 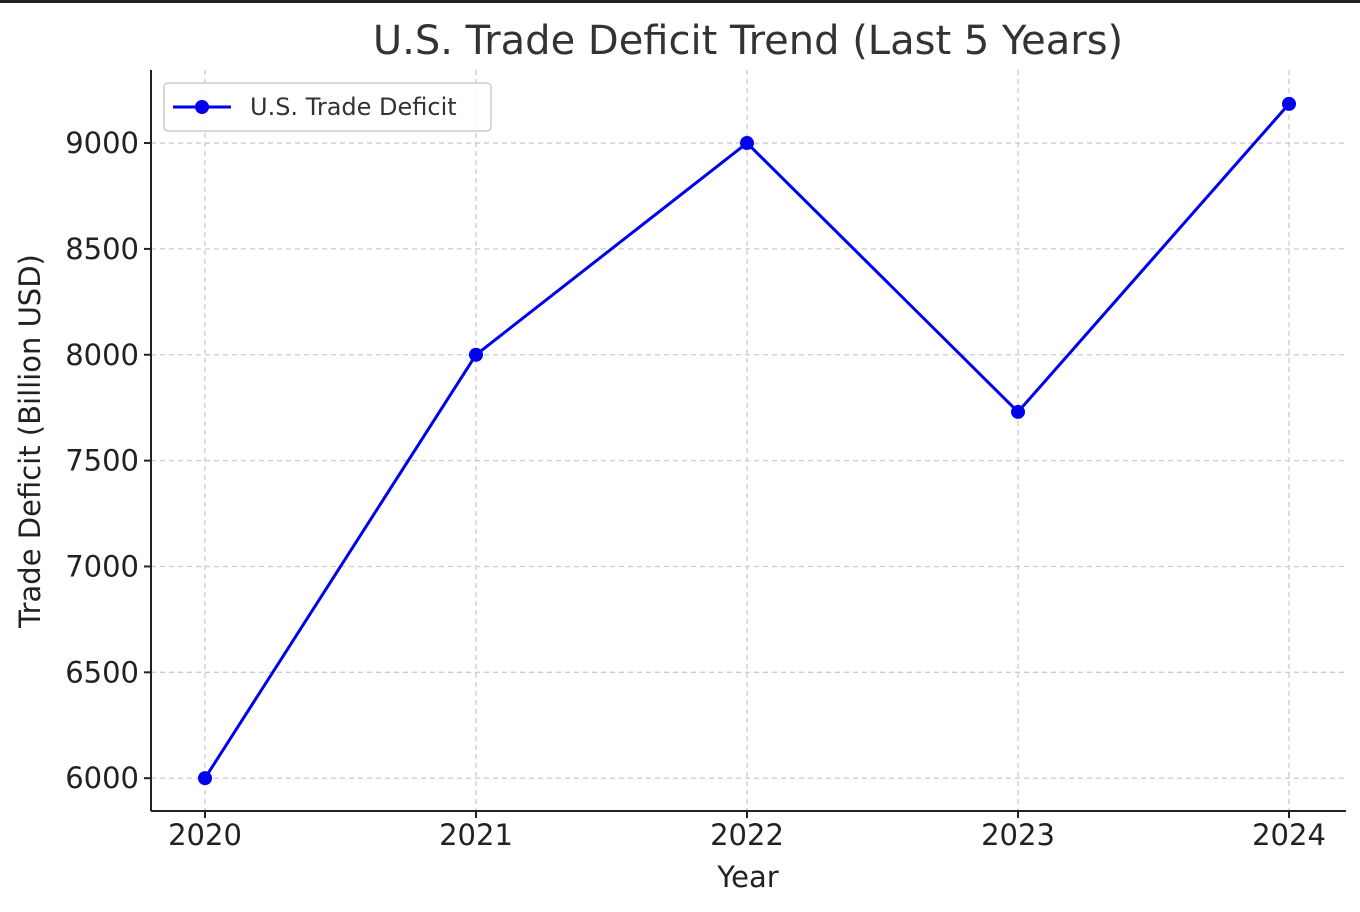 I want to click on y-axis-label: Trade Deficit (Billion USD), so click(x=30, y=441).